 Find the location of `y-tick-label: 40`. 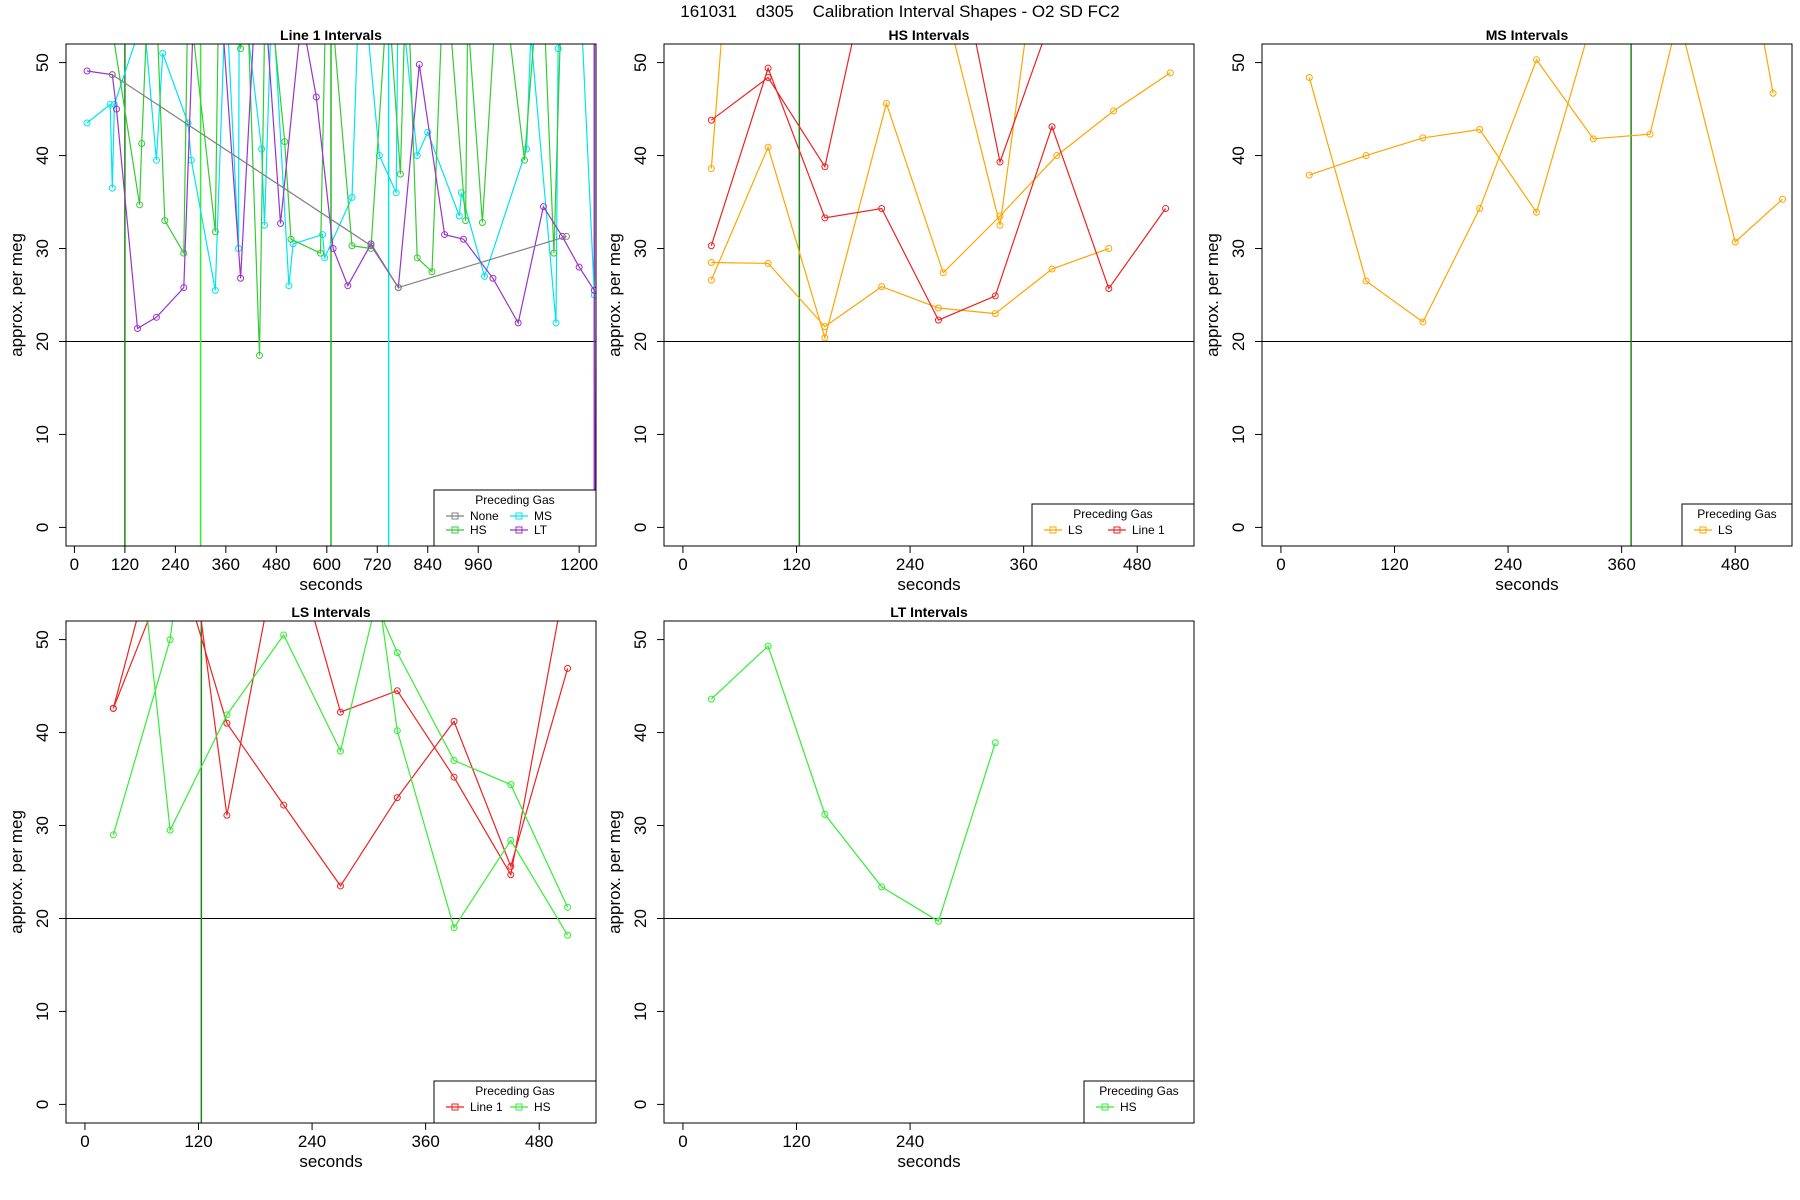

y-tick-label: 40 is located at coordinates (42, 155).